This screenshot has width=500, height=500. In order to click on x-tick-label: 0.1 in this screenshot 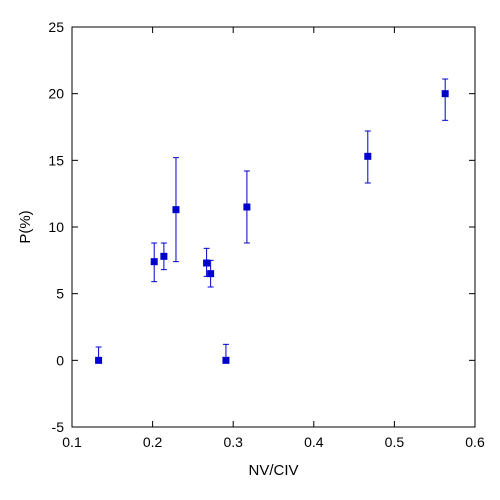, I will do `click(72, 442)`.